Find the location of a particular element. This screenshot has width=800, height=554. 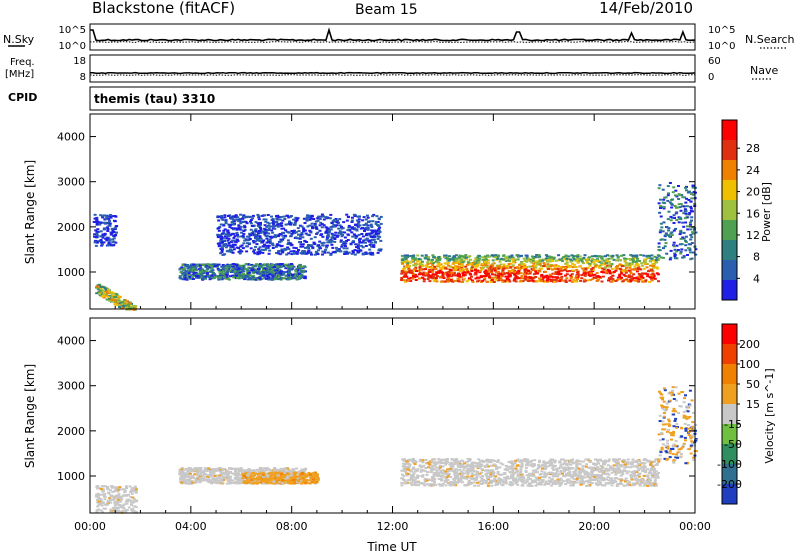

date-title: 14/Feb/2010 is located at coordinates (646, 8).